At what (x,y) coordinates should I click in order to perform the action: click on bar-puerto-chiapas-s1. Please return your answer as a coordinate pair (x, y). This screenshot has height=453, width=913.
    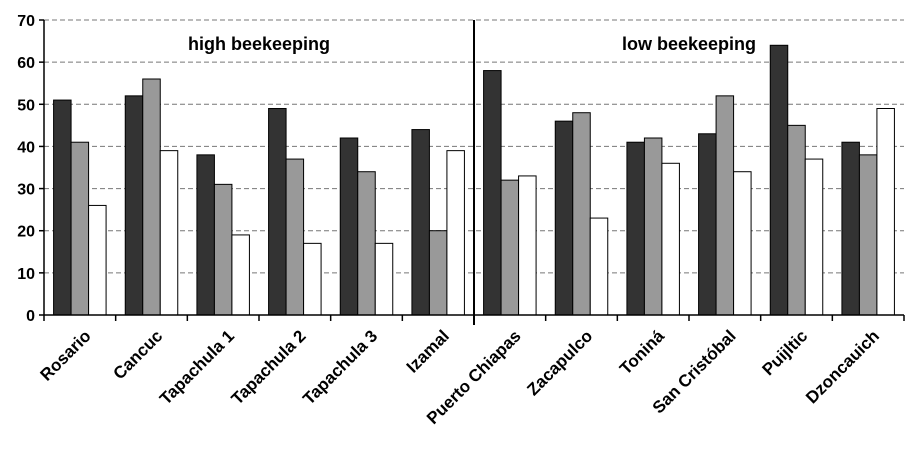
    Looking at the image, I should click on (492, 193).